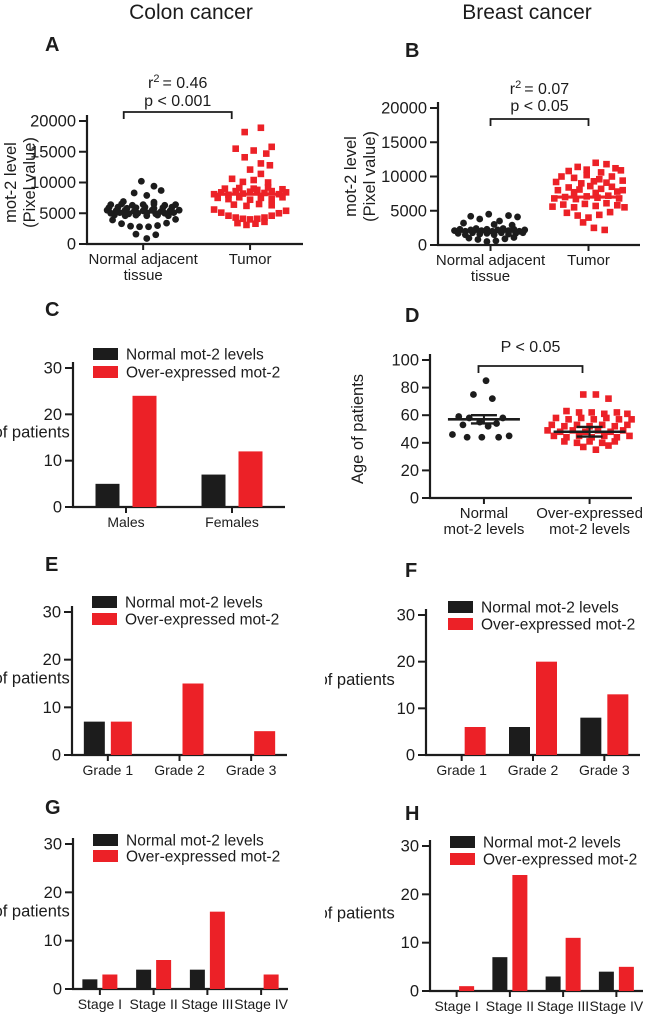 This screenshot has height=1016, width=650. Describe the element at coordinates (325, 14) in the screenshot. I see `column-titles: Colon cancer Breast cancer` at that location.